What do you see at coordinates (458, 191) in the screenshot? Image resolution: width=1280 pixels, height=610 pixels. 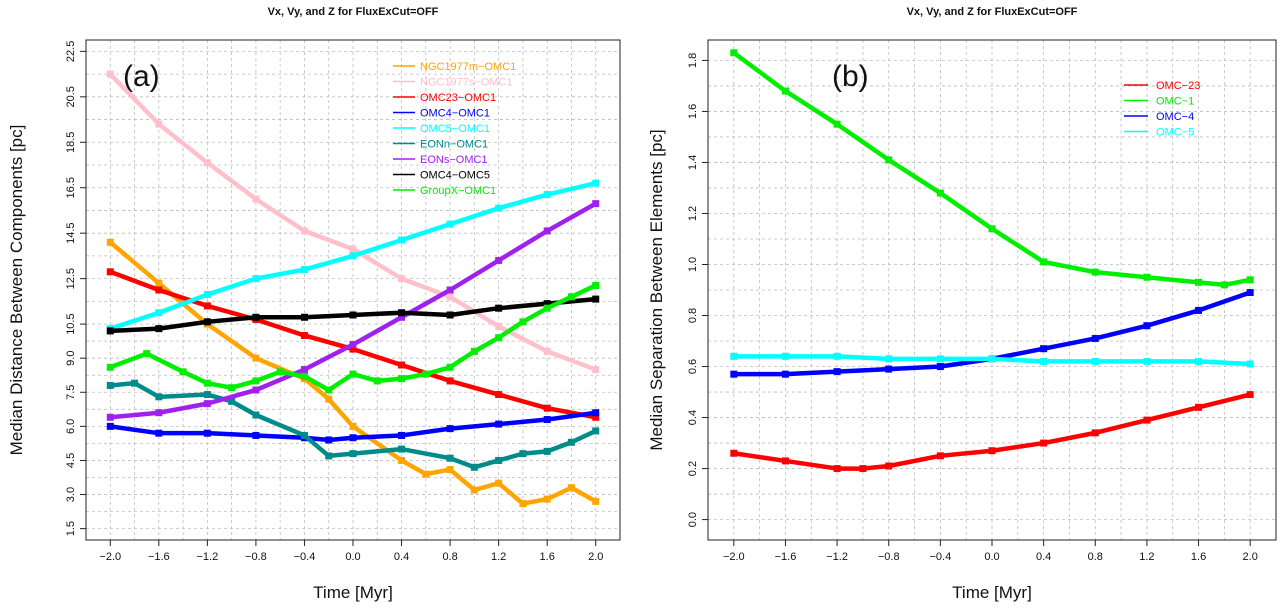 I see `legend-label: GroupX−OMC1` at bounding box center [458, 191].